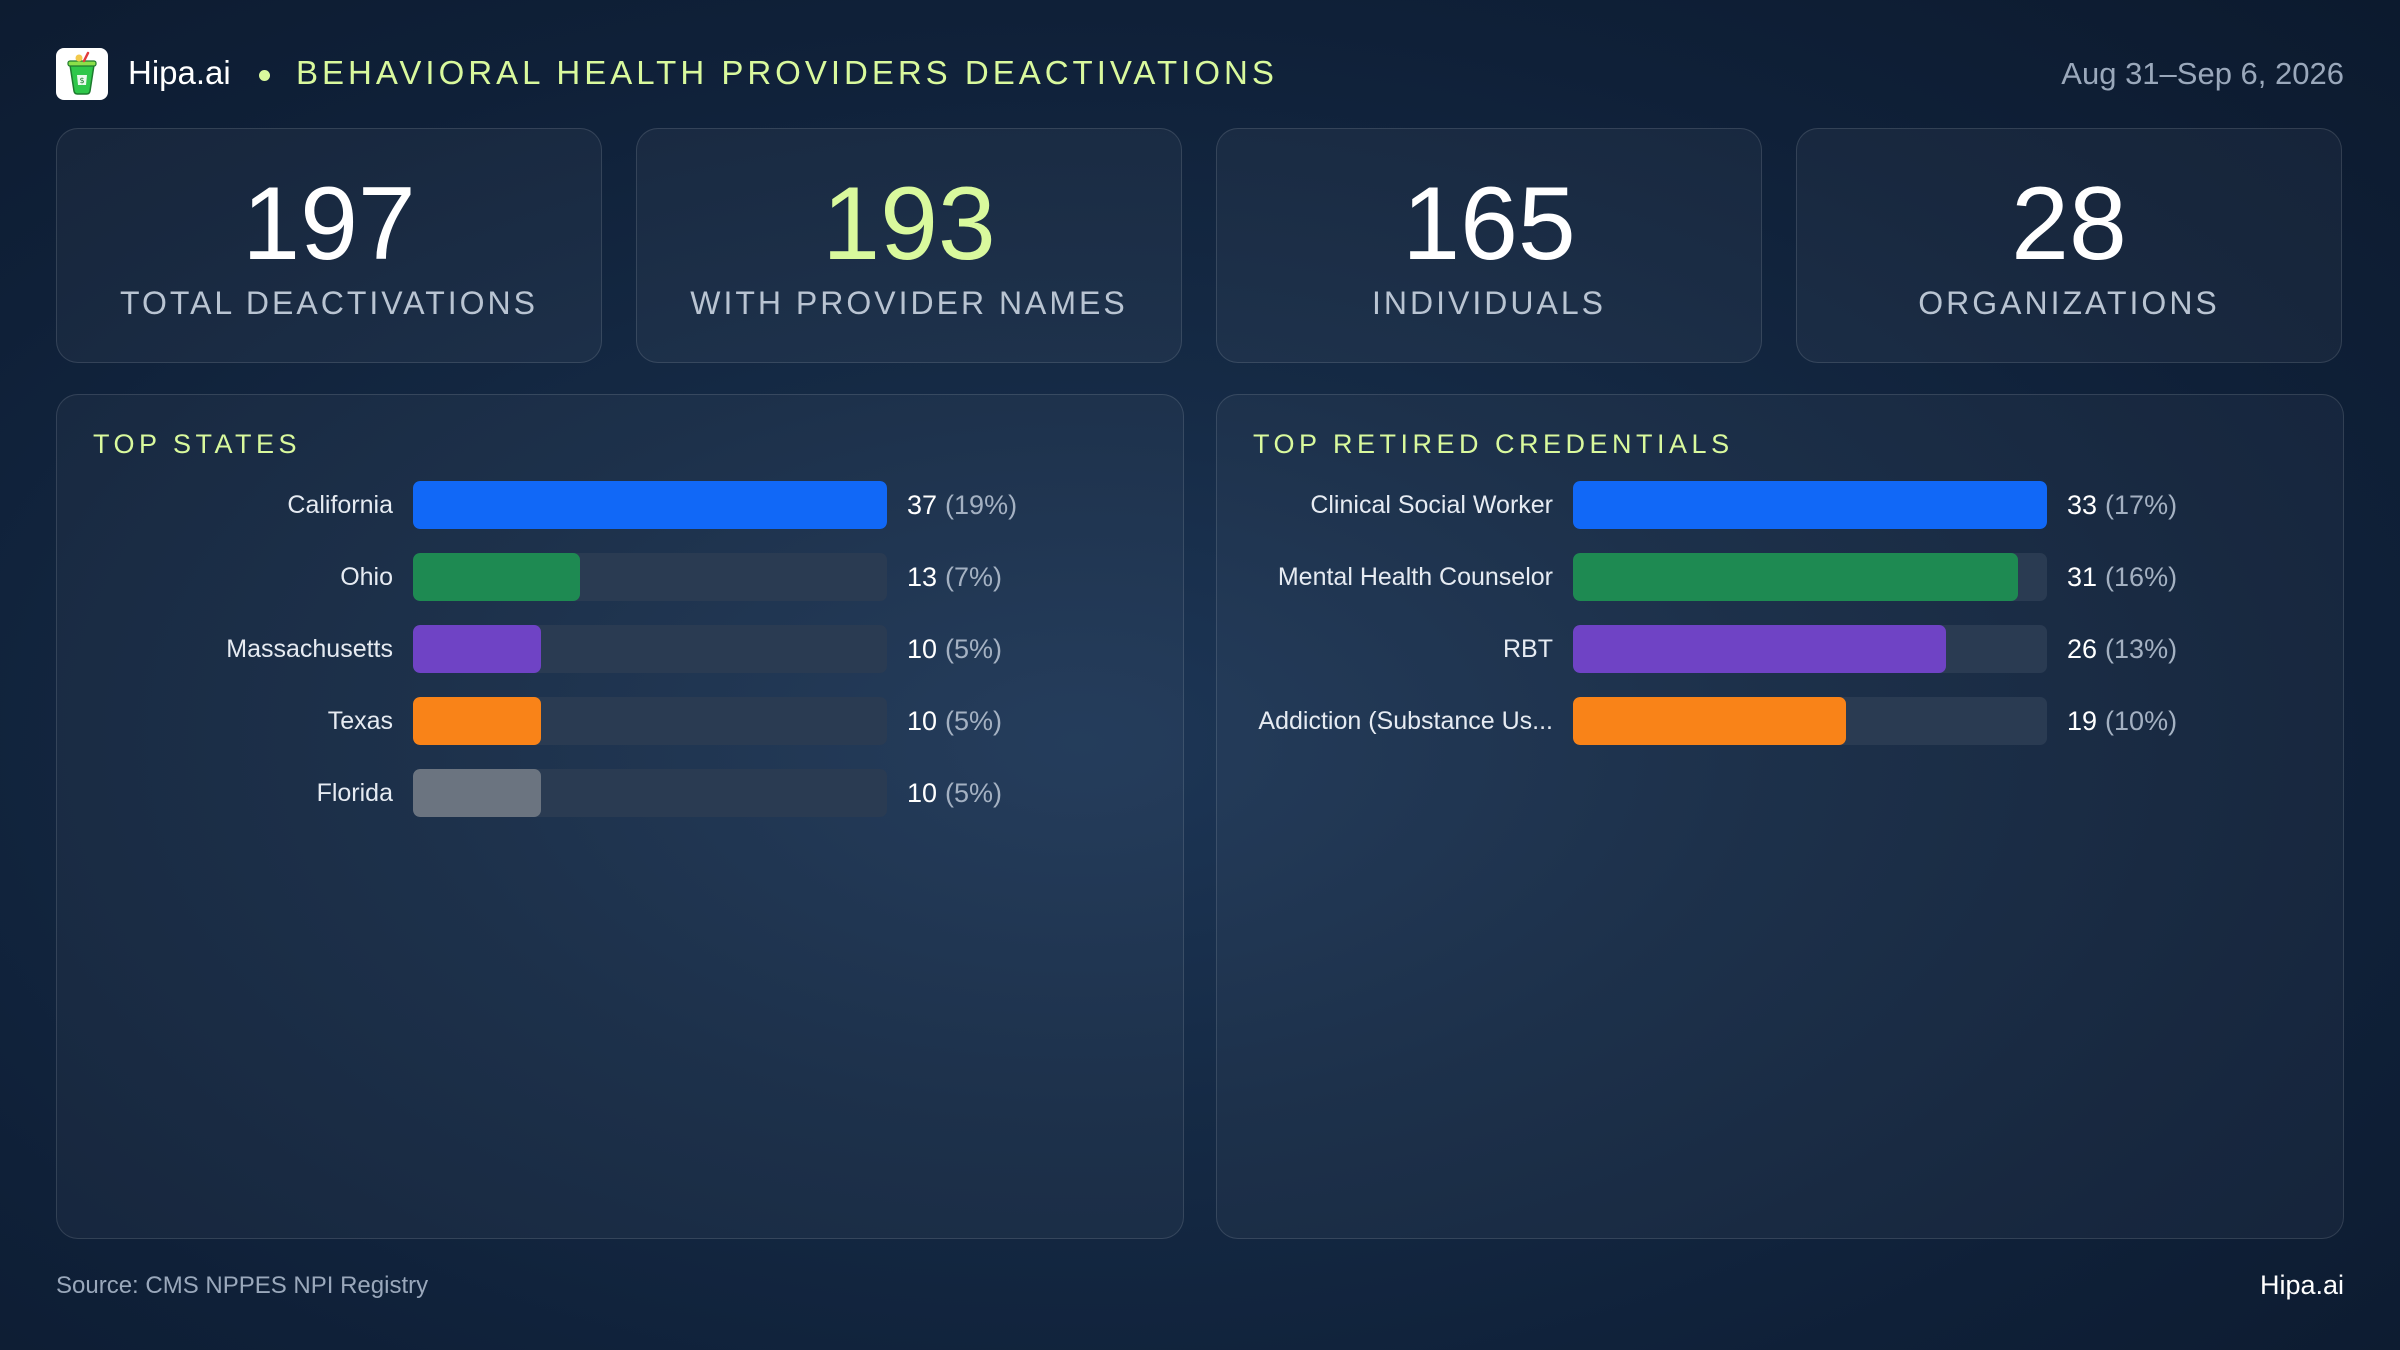 This screenshot has height=1350, width=2400. Describe the element at coordinates (2202, 73) in the screenshot. I see `date-range: Aug 31–Sep 6, 2026` at that location.